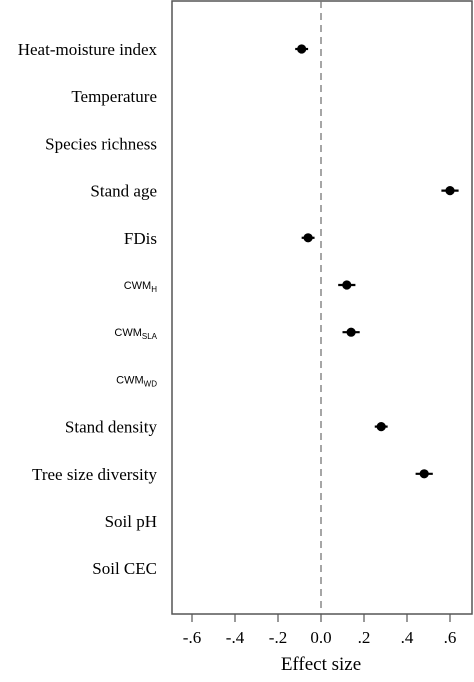 The image size is (474, 682). I want to click on category-label: Stand age, so click(123, 191).